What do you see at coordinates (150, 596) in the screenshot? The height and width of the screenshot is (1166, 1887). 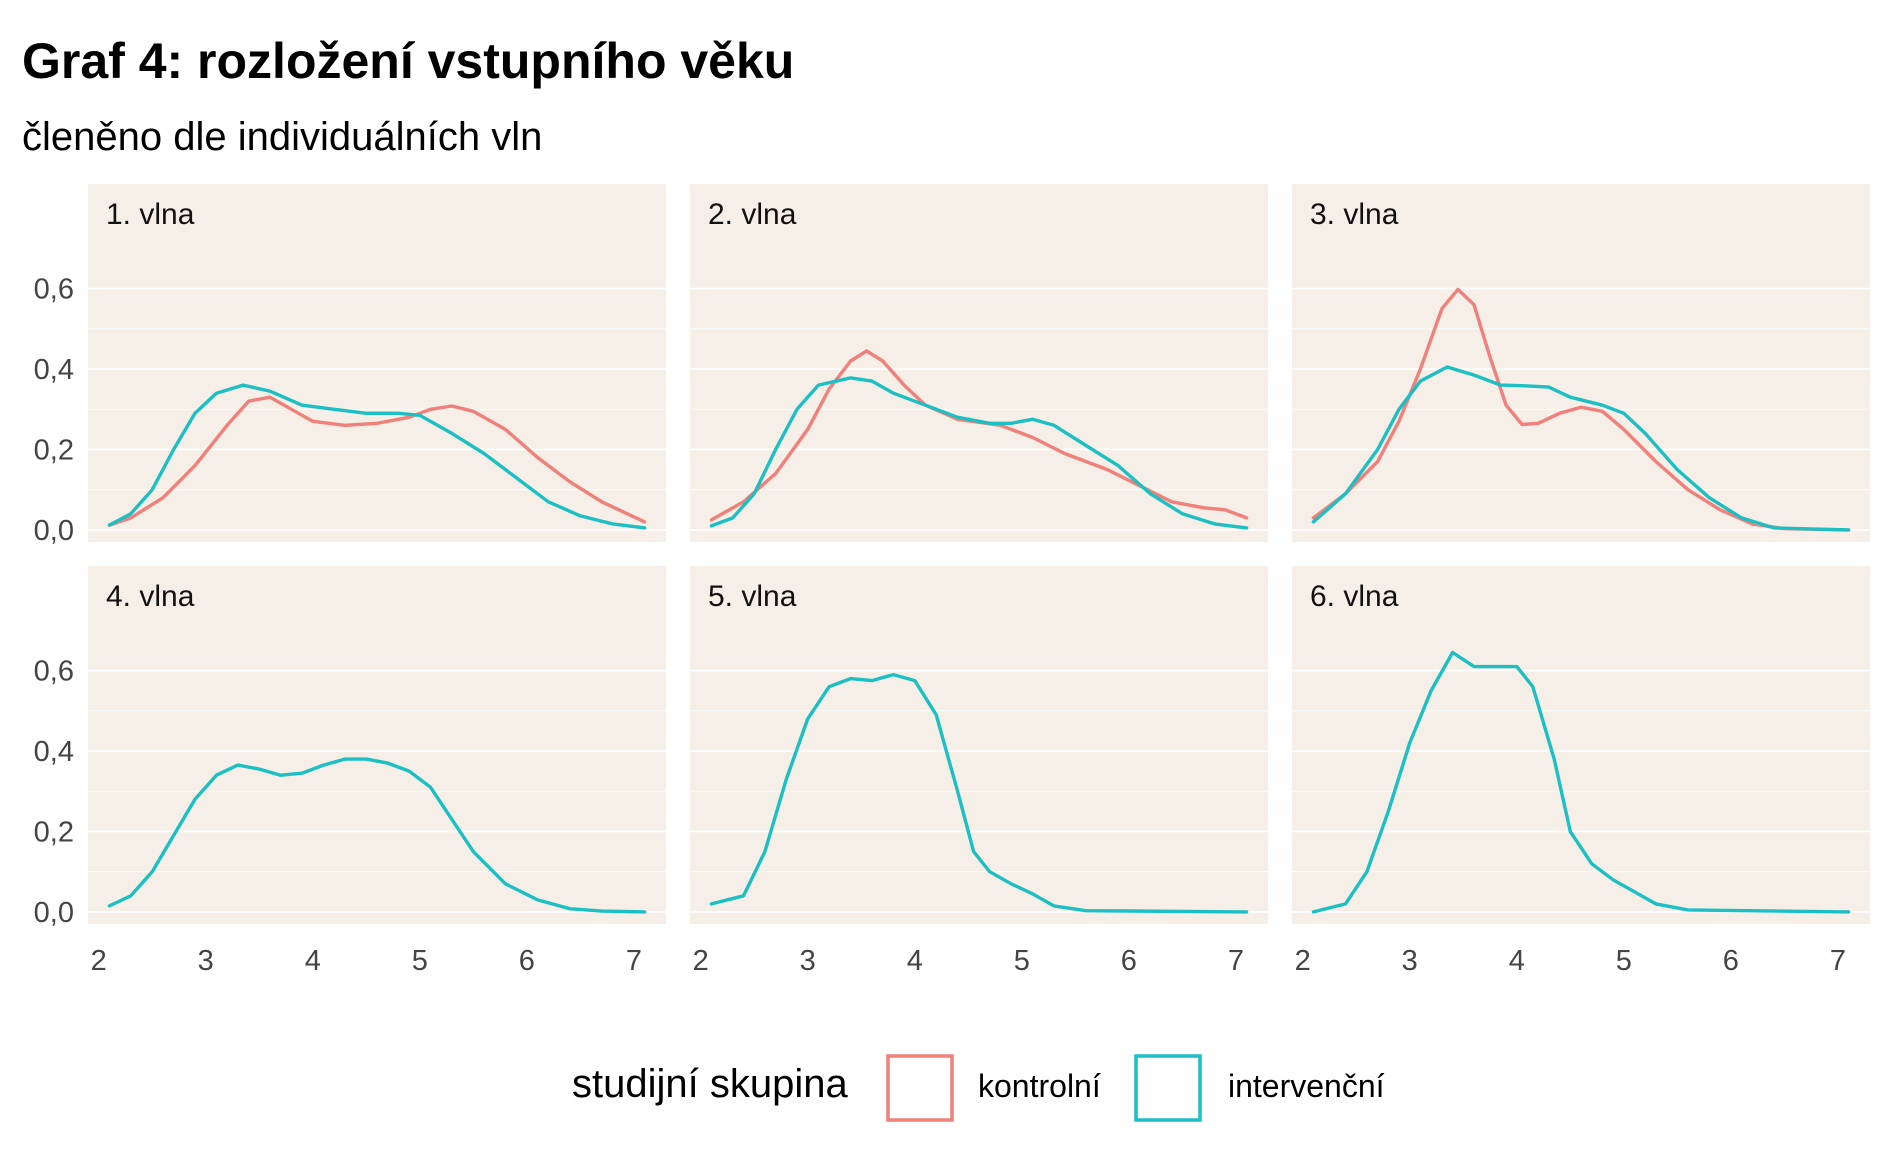 I see `panel-label: 4. vlna` at bounding box center [150, 596].